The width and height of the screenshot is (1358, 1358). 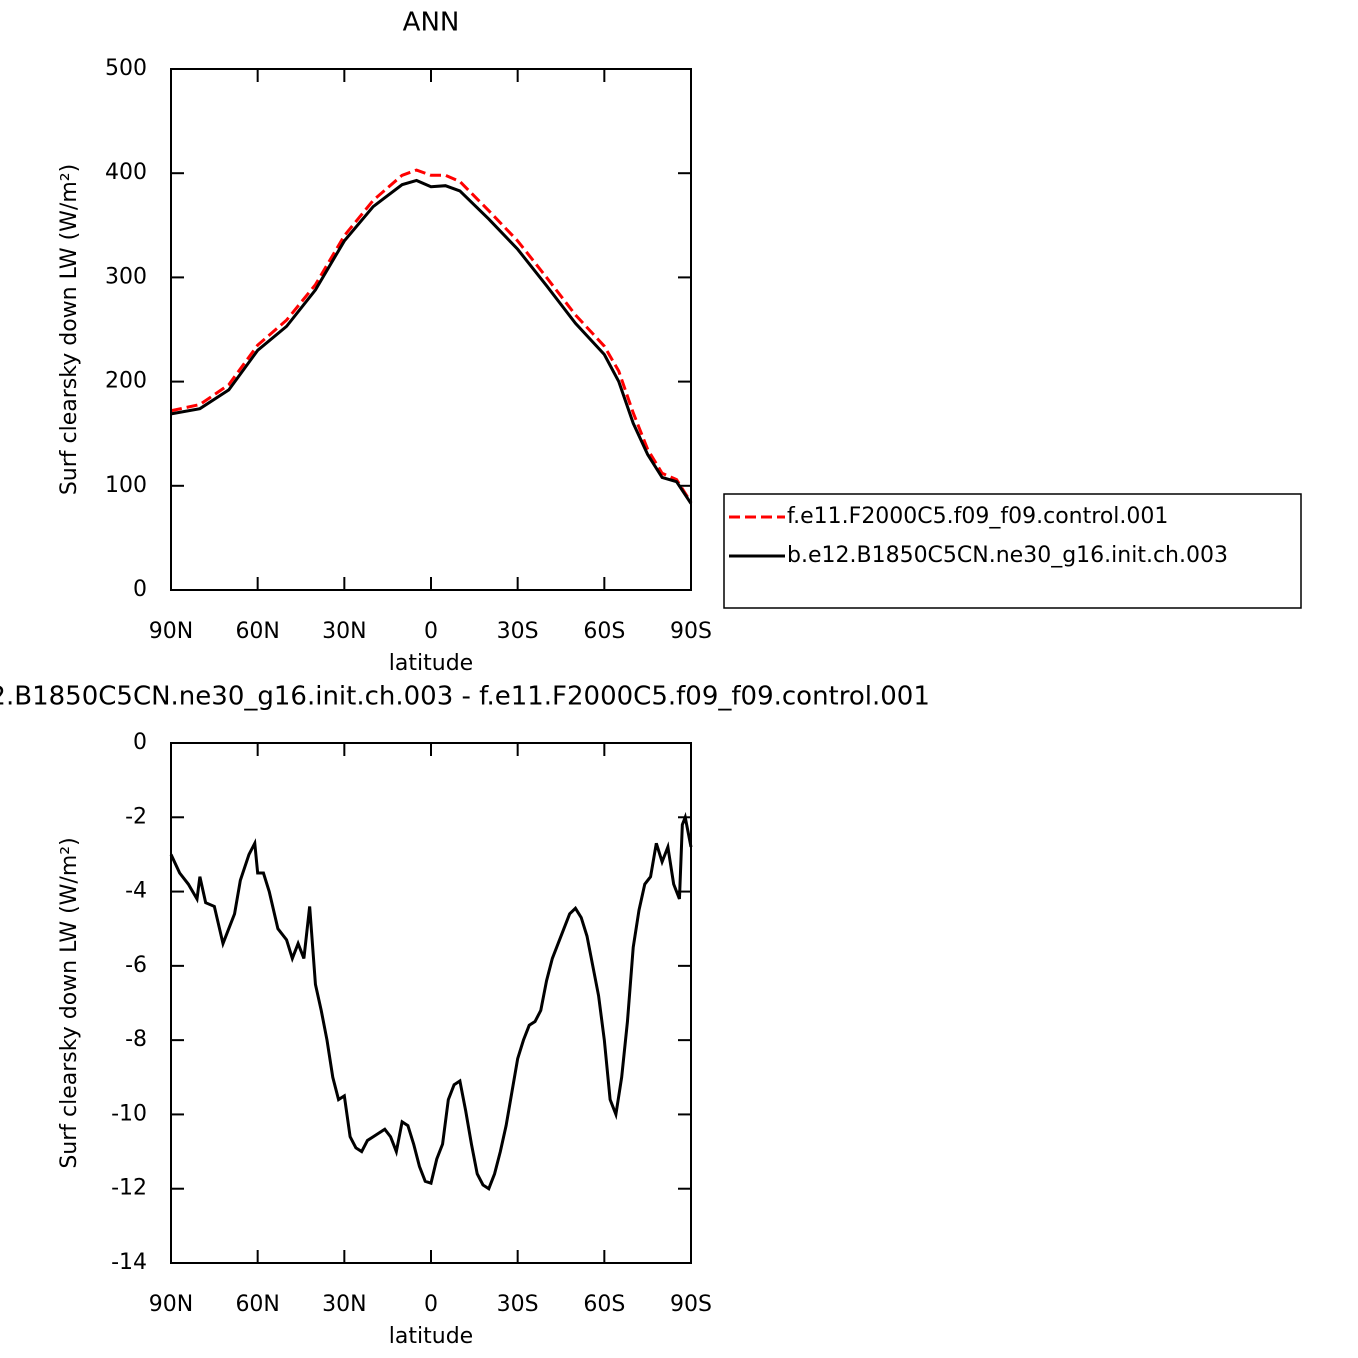 I want to click on y-tick-label: -14, so click(x=129, y=1262).